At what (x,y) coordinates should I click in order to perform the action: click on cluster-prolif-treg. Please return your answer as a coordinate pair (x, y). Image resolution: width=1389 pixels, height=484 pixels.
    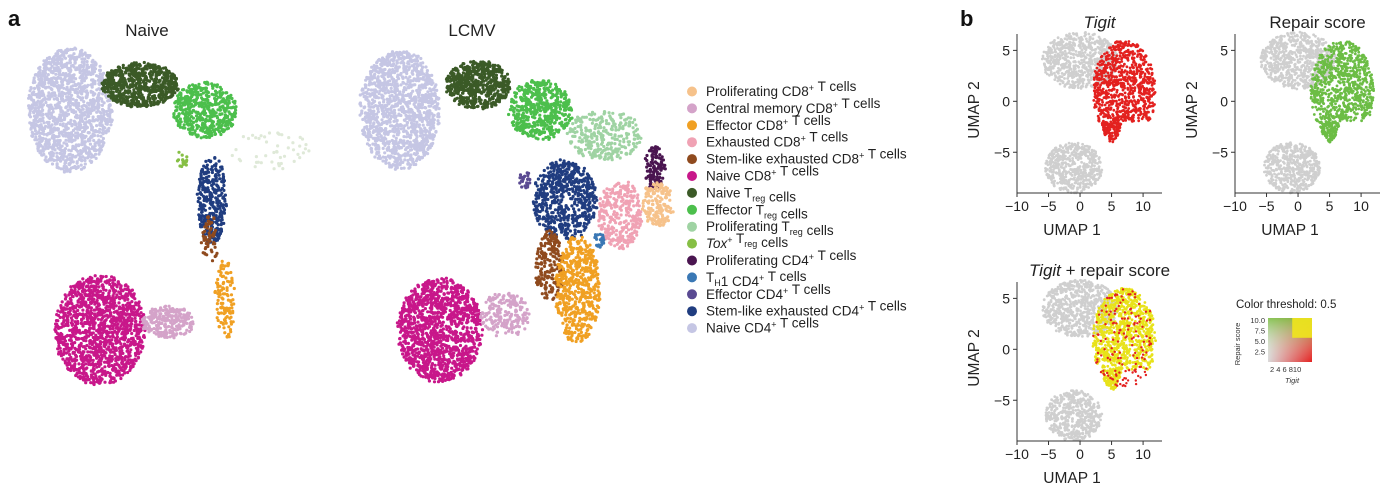
    Looking at the image, I should click on (604, 136).